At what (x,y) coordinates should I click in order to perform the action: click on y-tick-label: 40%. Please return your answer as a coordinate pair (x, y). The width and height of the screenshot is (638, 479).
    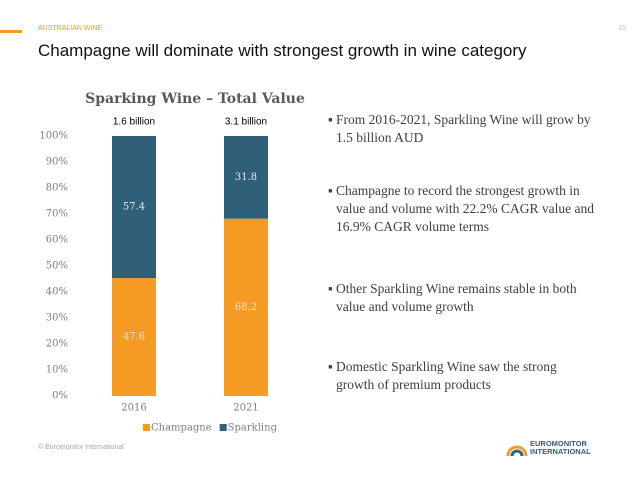
    Looking at the image, I should click on (57, 292).